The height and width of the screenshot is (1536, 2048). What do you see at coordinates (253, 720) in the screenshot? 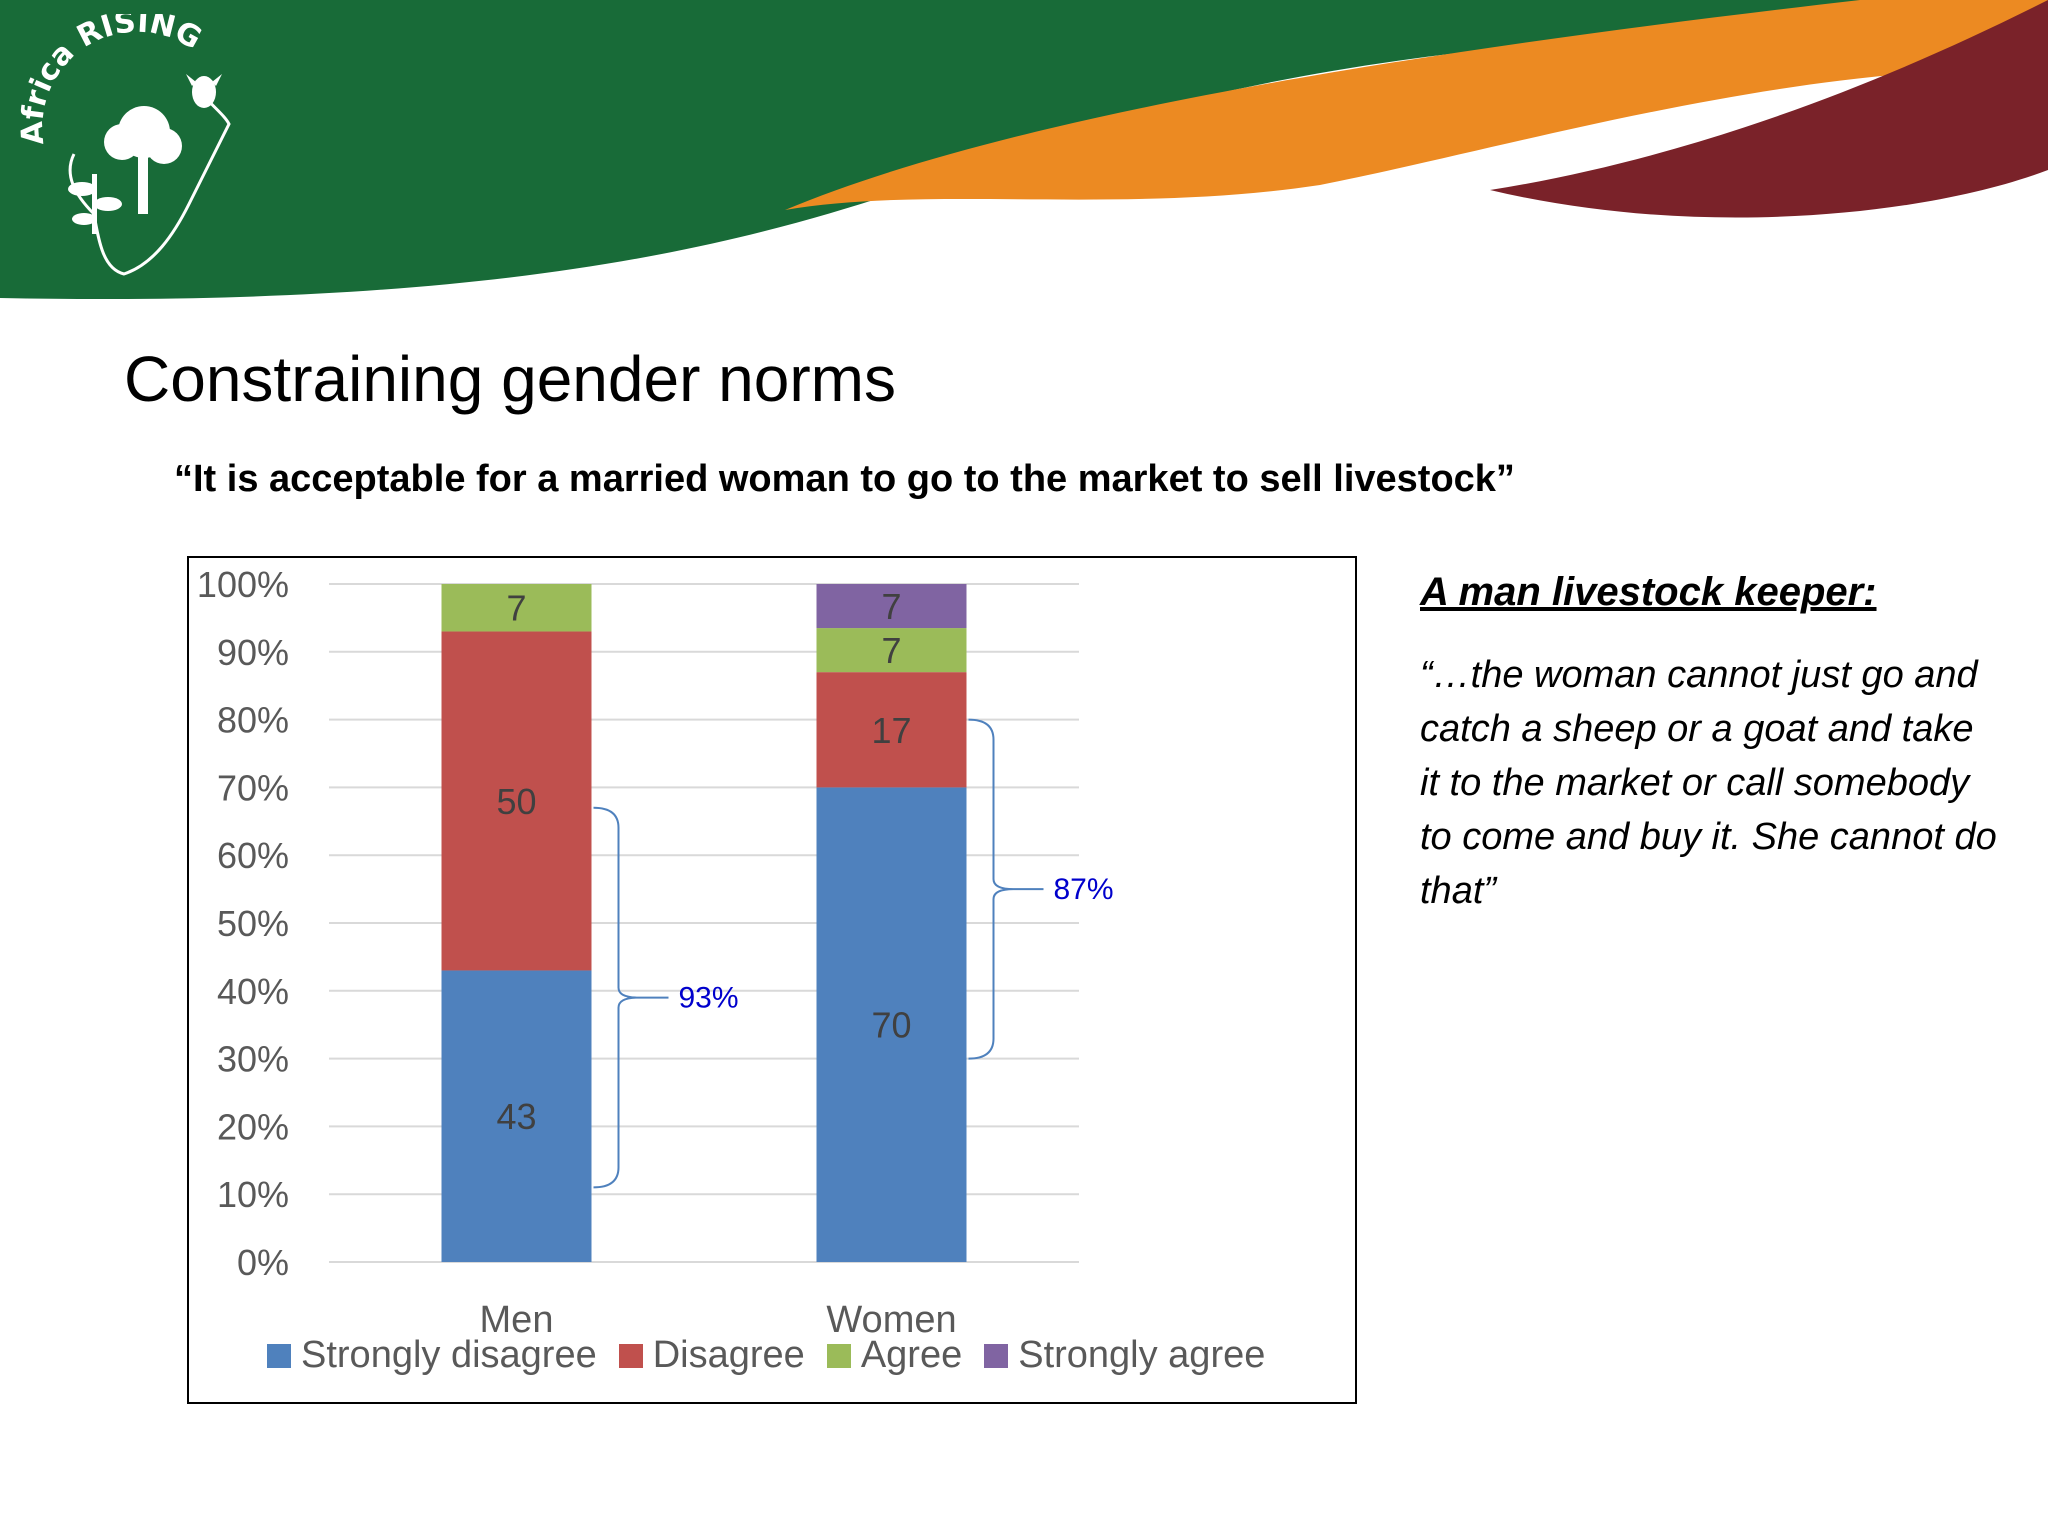
I see `y-tick-label: 80%` at bounding box center [253, 720].